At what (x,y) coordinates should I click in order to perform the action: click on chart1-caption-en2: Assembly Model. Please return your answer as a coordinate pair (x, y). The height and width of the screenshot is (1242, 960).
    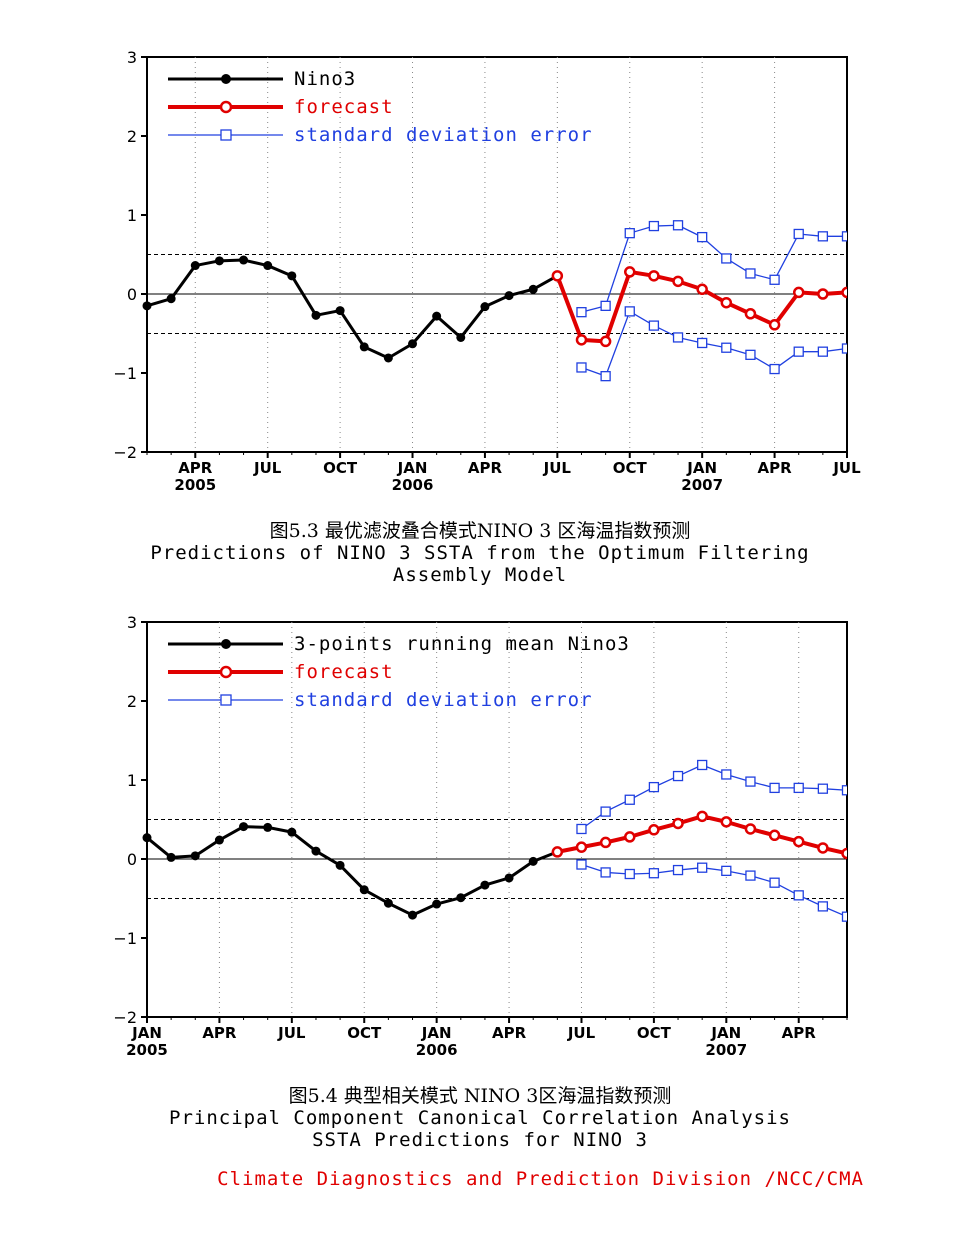
    Looking at the image, I should click on (480, 575).